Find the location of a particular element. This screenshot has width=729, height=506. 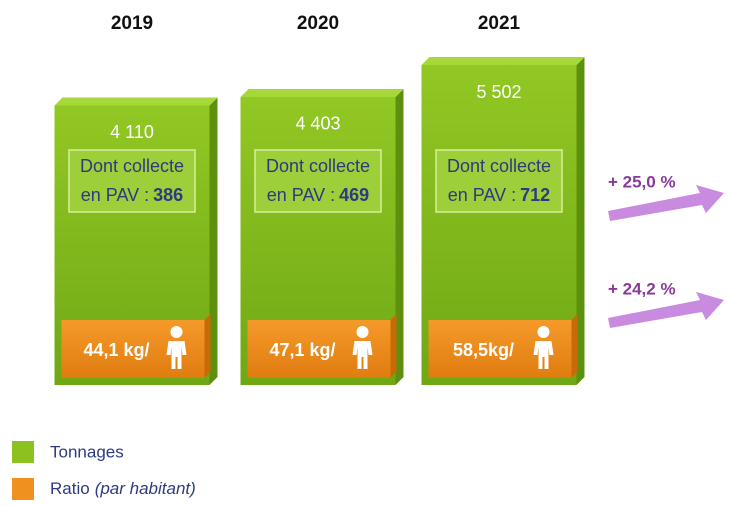

legend-label: Tonnages is located at coordinates (87, 451).